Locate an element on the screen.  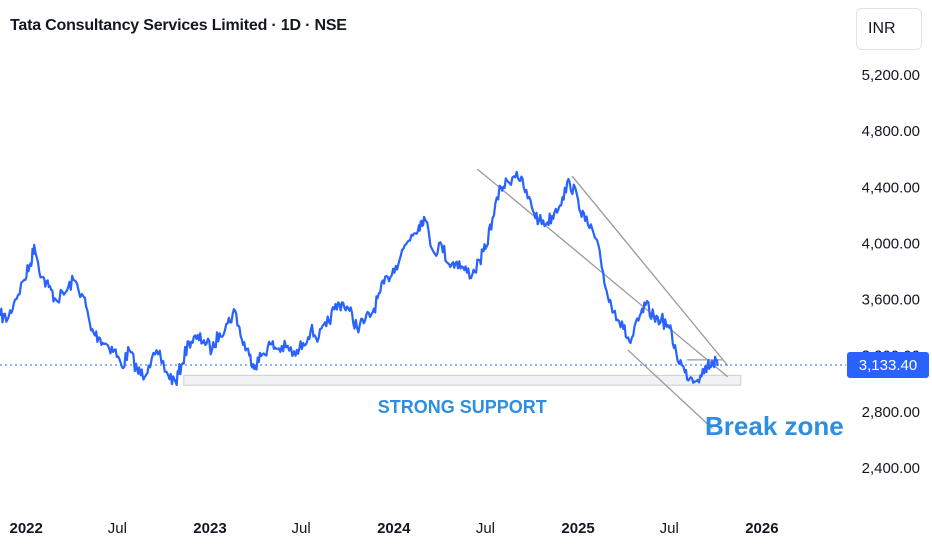
x-tick-label: 2023 is located at coordinates (209, 528).